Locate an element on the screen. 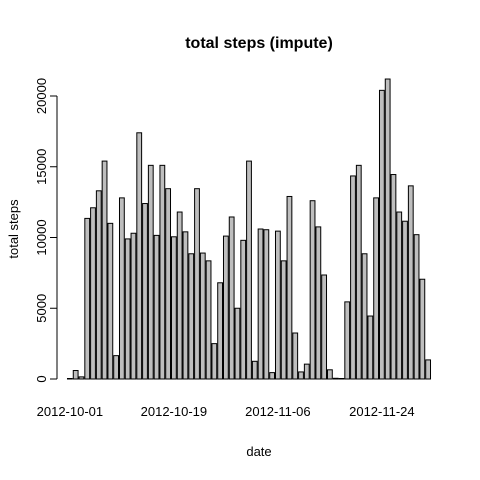 The height and width of the screenshot is (480, 480). x-tick-label: 2012-11-24 is located at coordinates (382, 411).